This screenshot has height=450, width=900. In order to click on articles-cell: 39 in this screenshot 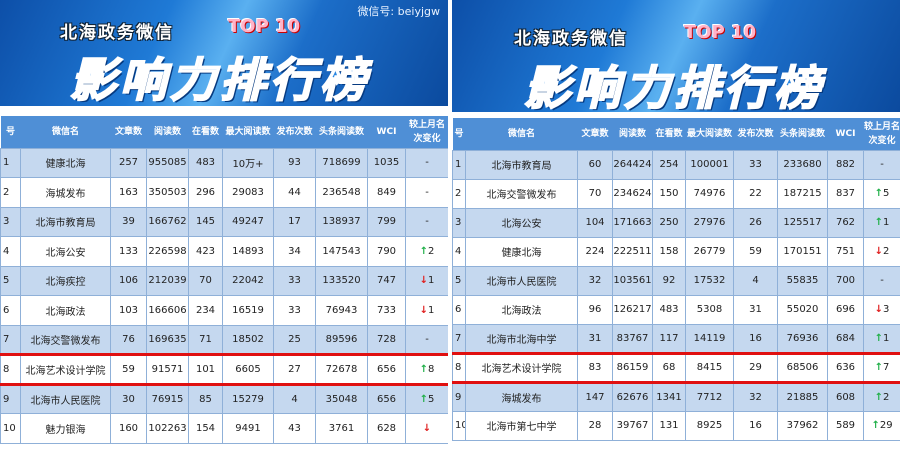, I will do `click(128, 221)`.